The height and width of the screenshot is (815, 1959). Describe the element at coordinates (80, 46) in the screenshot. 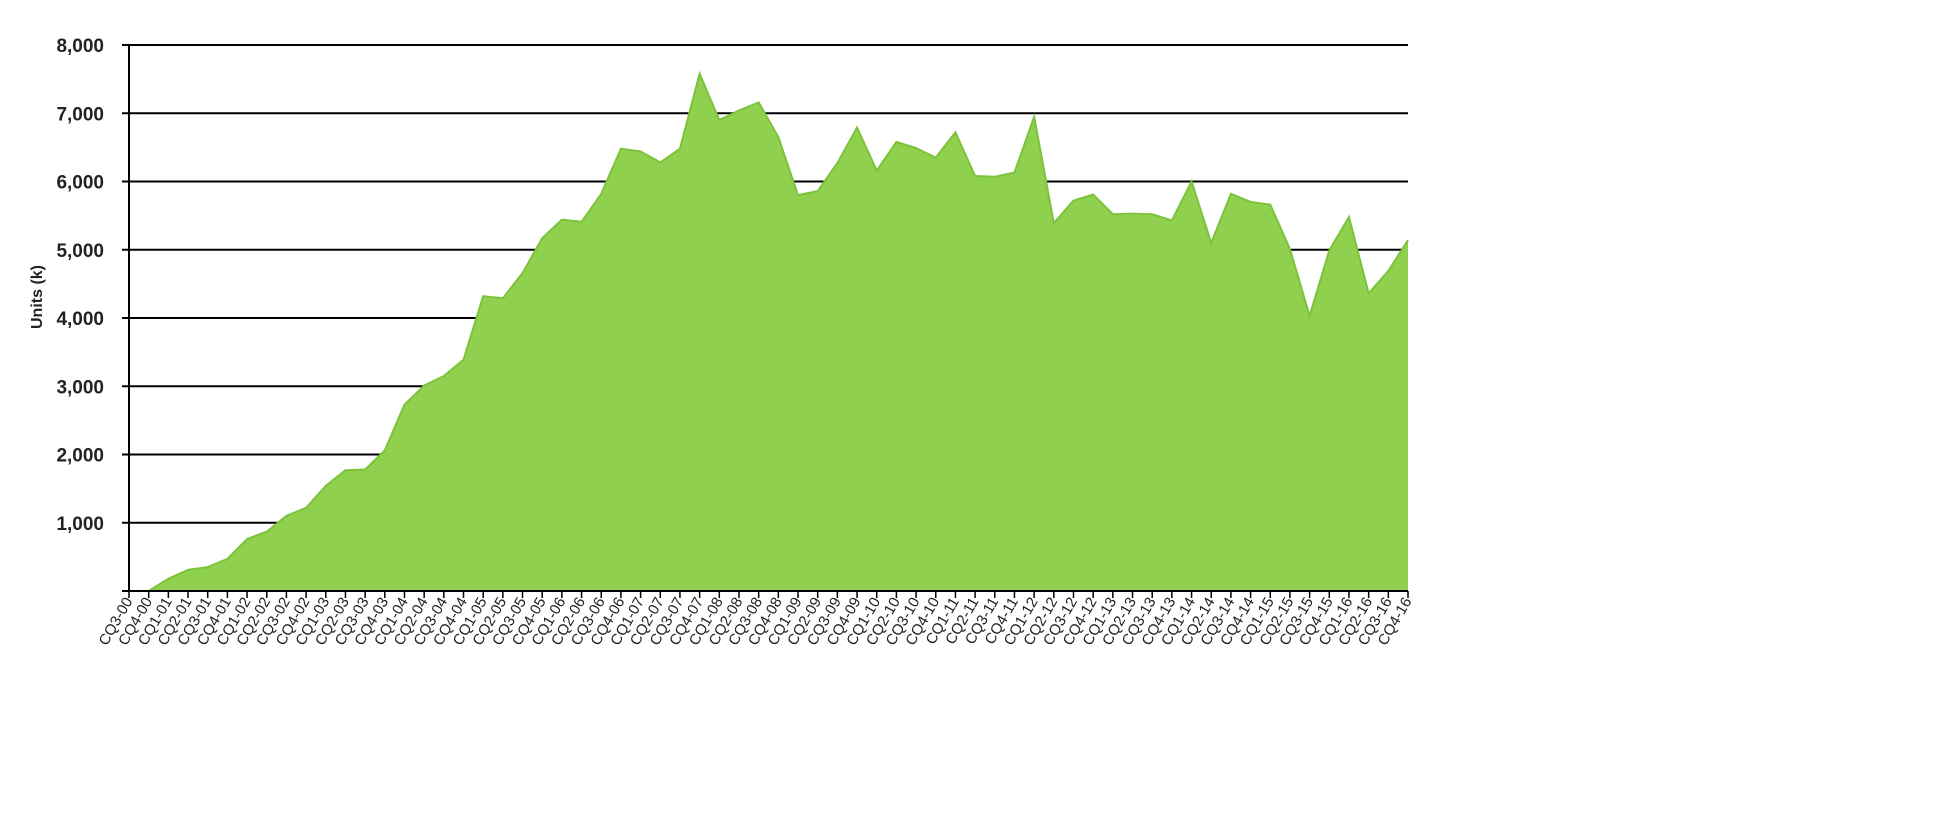

I see `y-tick-label: 8,000` at that location.